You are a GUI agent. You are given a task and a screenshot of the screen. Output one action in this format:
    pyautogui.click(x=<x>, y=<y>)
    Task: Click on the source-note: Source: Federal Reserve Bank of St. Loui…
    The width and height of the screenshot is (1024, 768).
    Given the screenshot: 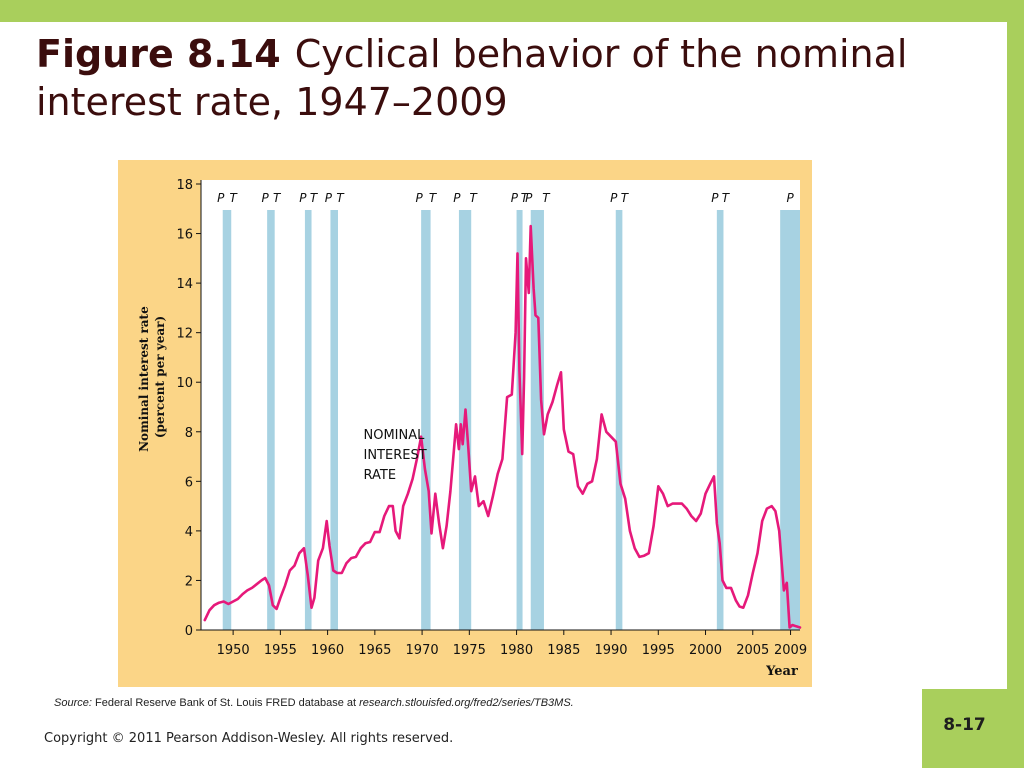 What is the action you would take?
    pyautogui.click(x=314, y=703)
    